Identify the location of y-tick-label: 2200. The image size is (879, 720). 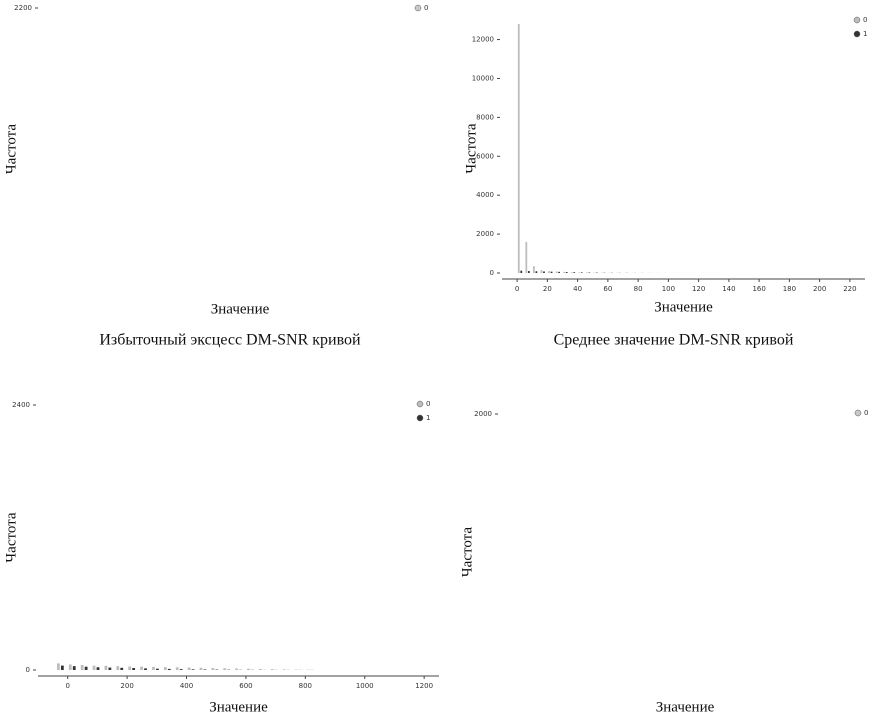
(23, 8).